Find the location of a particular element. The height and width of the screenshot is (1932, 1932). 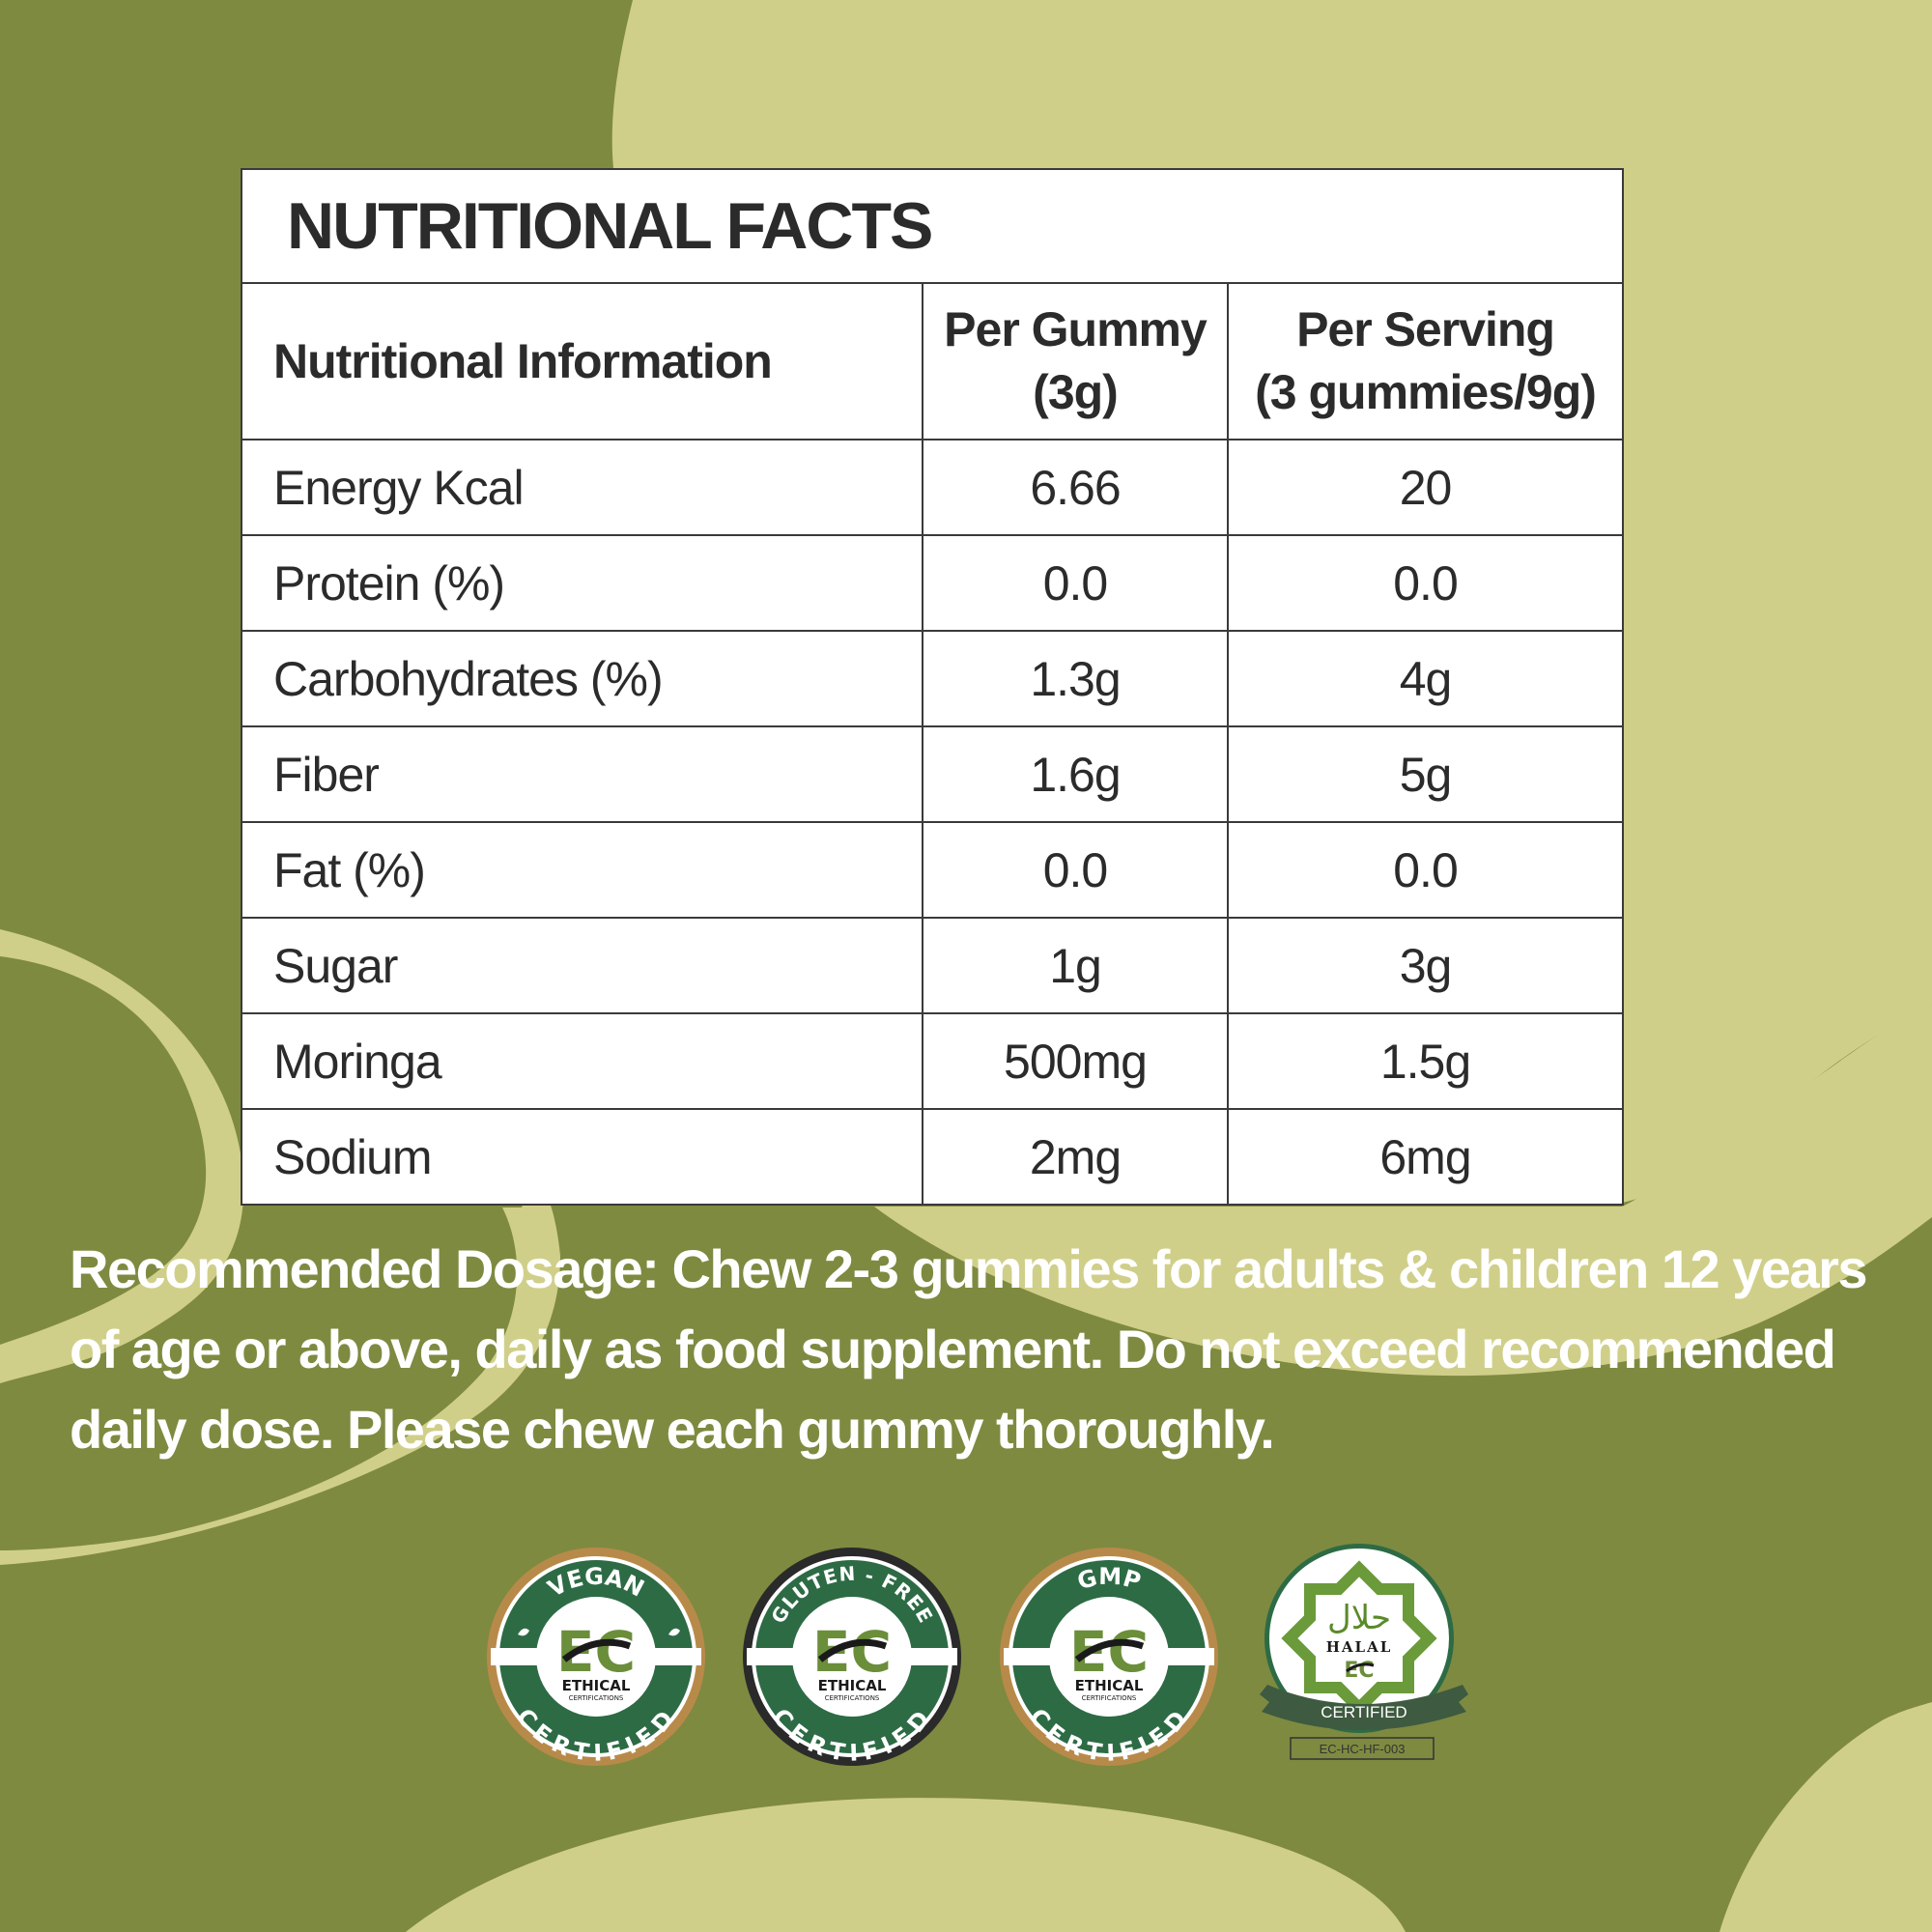

table-row: Moringa 500mg 1.5g is located at coordinates (933, 1061).